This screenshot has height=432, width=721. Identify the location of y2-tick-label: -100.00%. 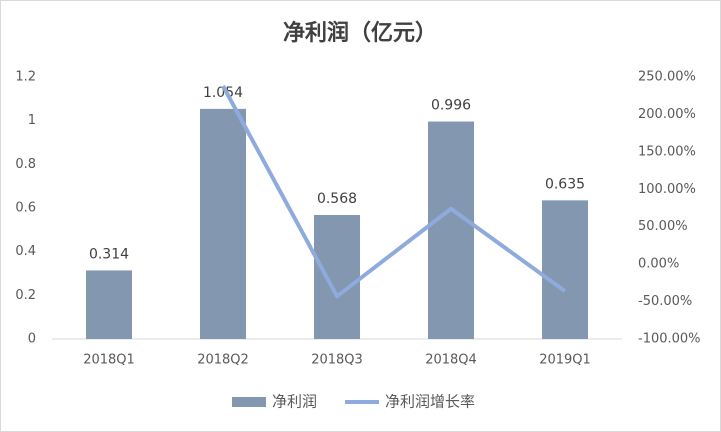
(669, 339).